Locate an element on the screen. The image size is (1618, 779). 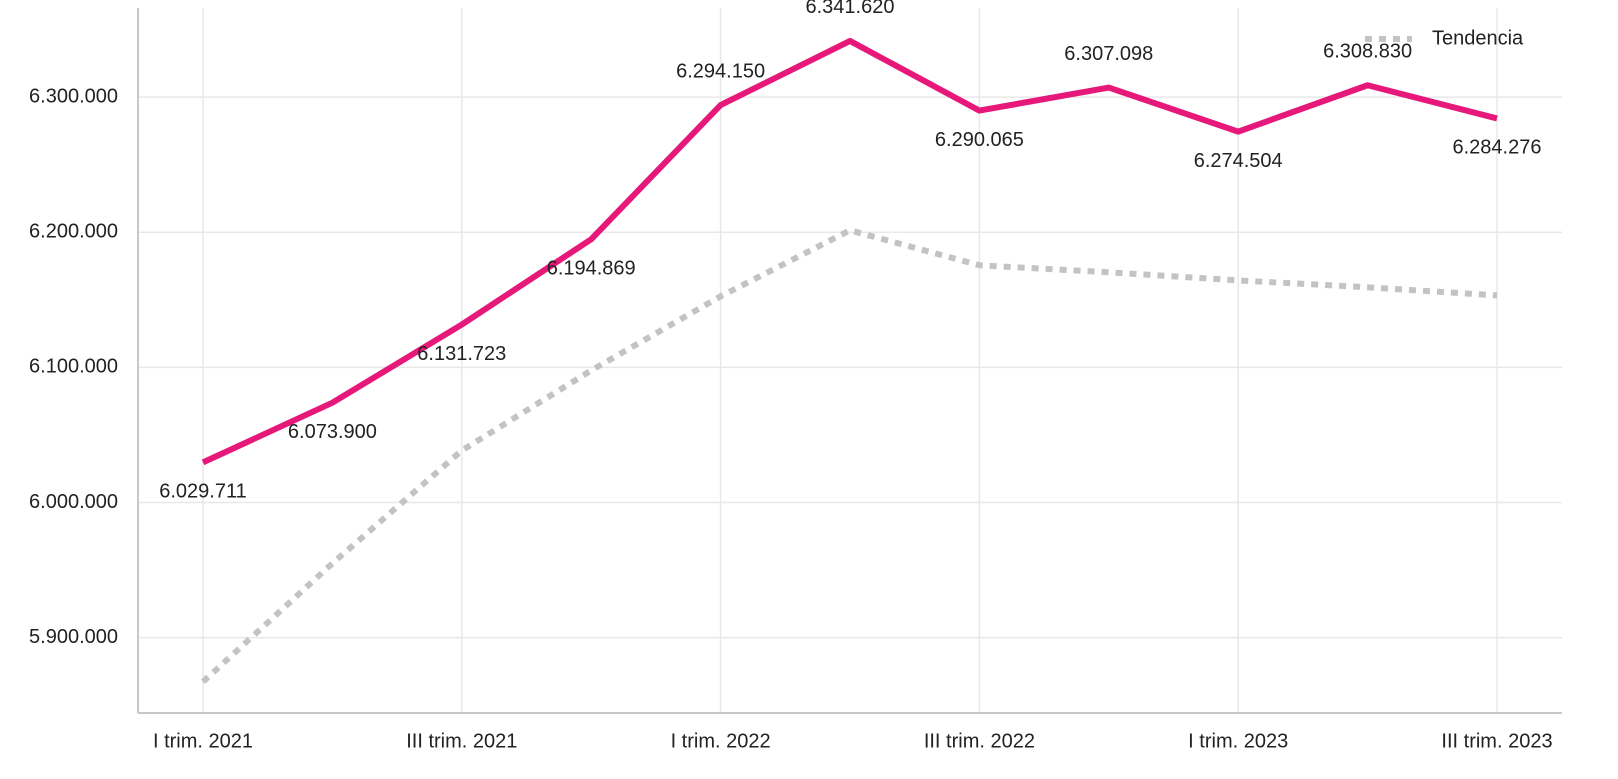
data-label: 6.294.150 is located at coordinates (720, 71).